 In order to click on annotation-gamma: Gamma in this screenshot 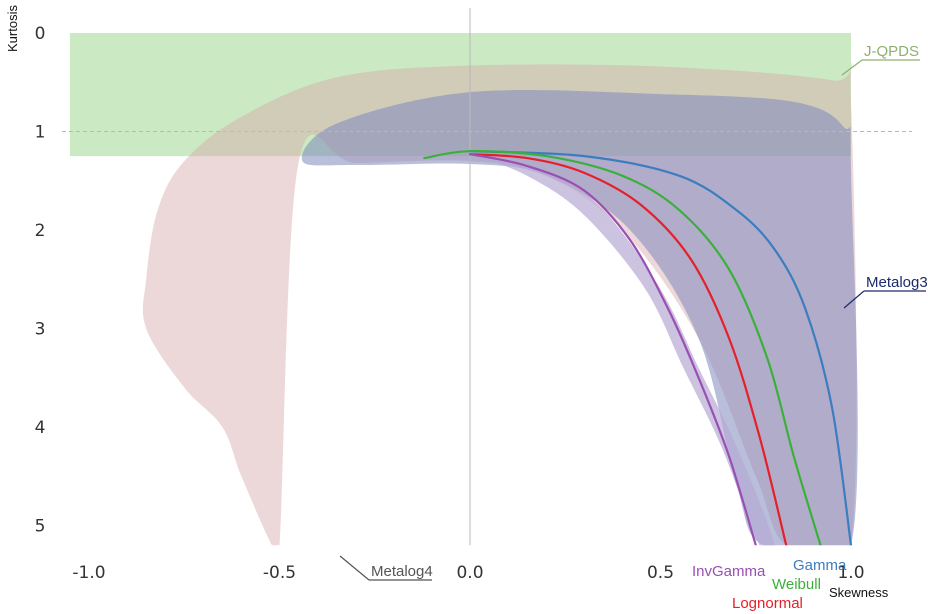, I will do `click(820, 565)`.